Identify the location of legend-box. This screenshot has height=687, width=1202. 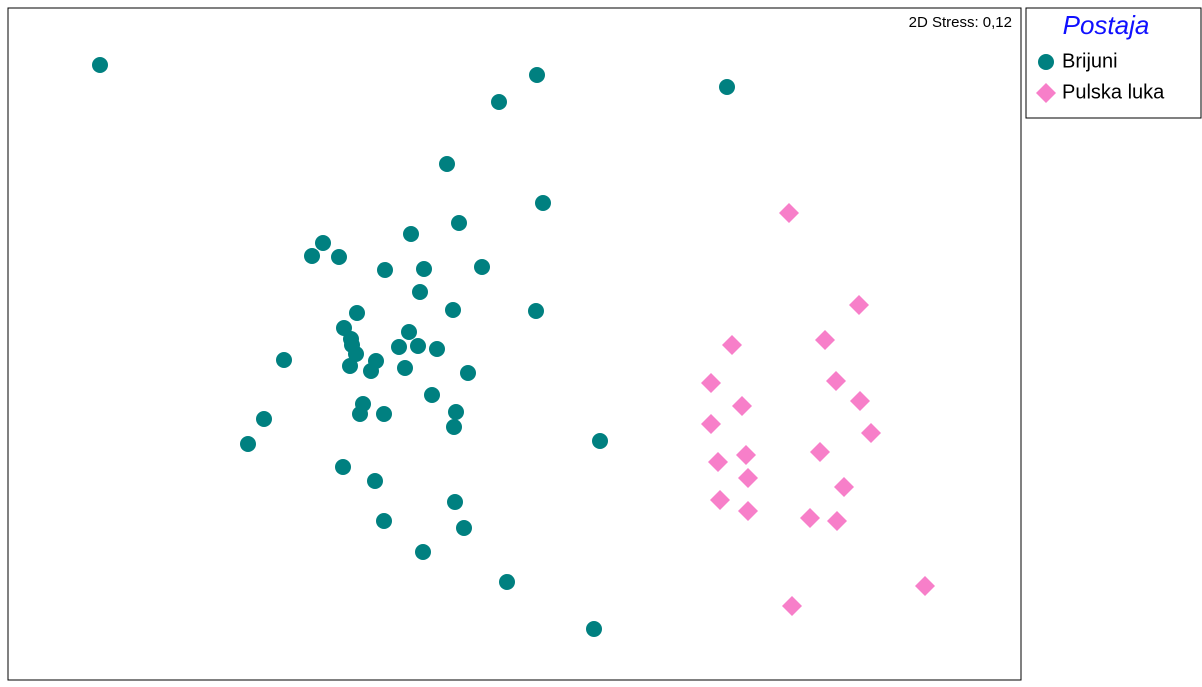
(1113, 63).